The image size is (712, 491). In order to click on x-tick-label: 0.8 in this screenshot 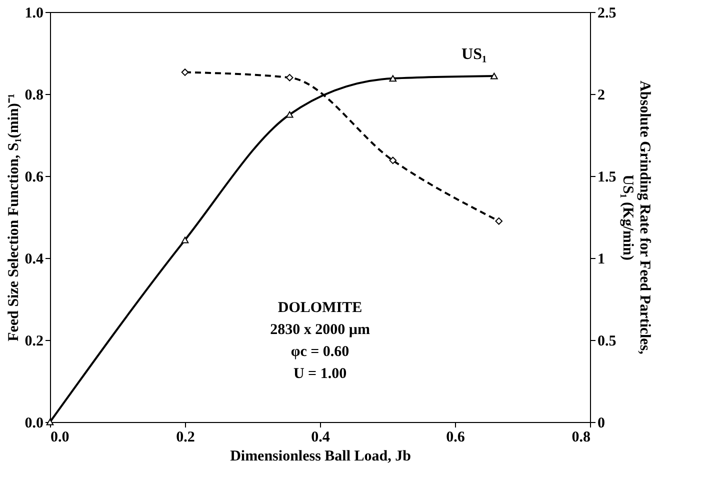, I will do `click(581, 438)`.